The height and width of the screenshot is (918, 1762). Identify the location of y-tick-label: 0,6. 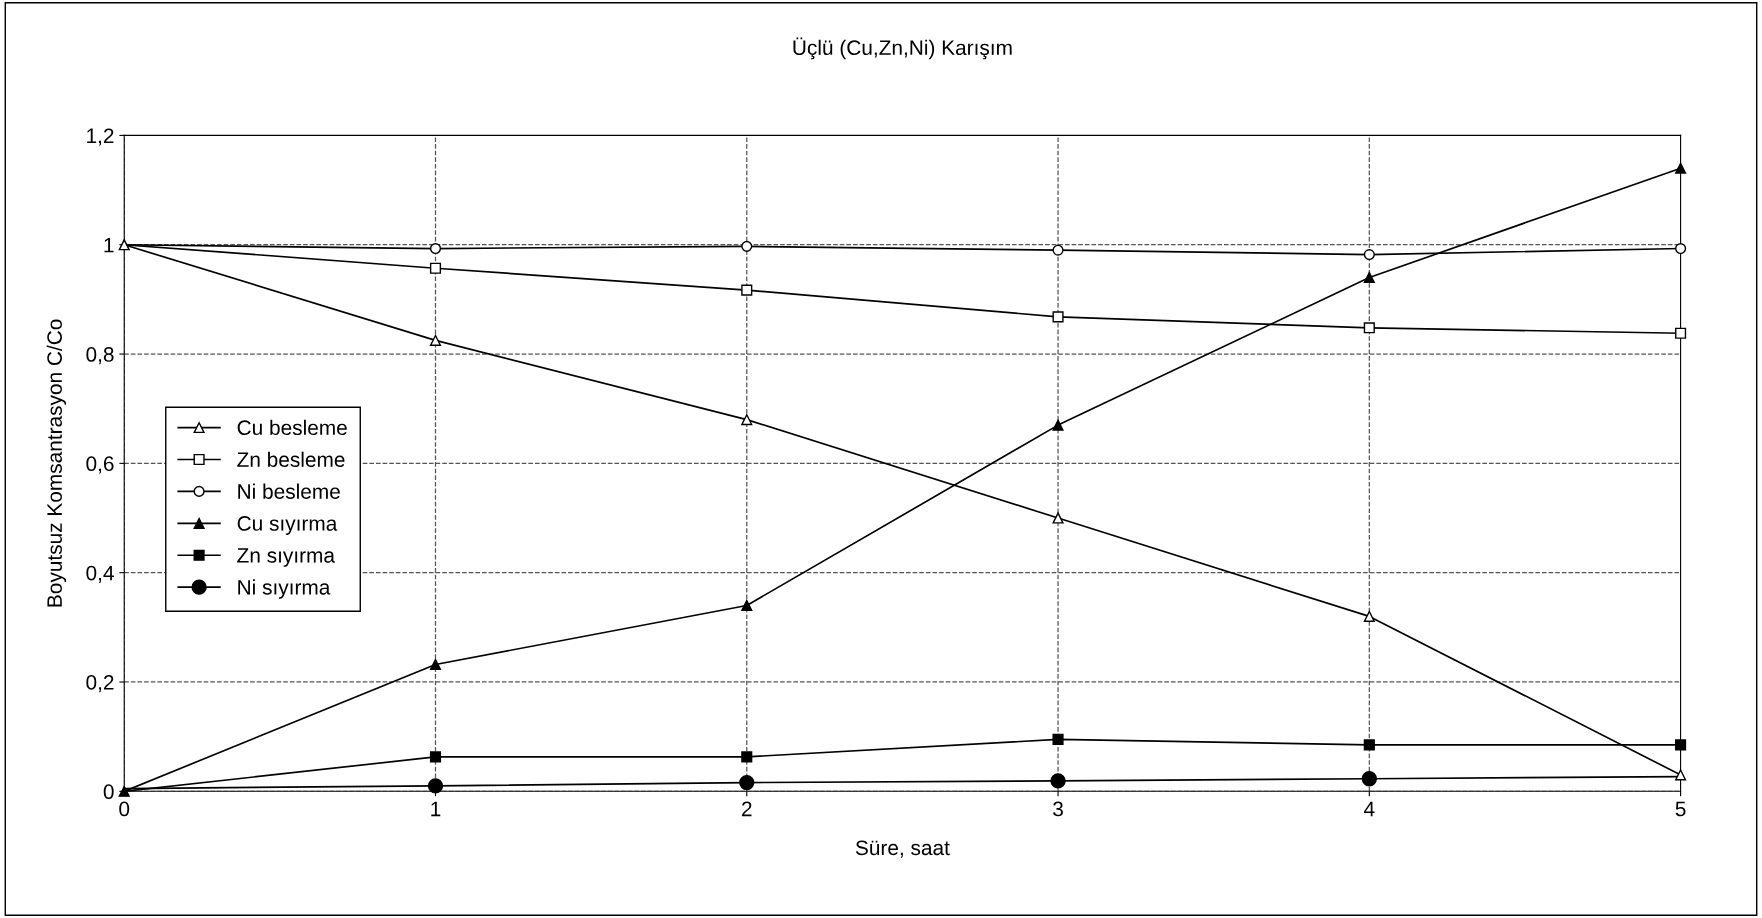
(100, 465).